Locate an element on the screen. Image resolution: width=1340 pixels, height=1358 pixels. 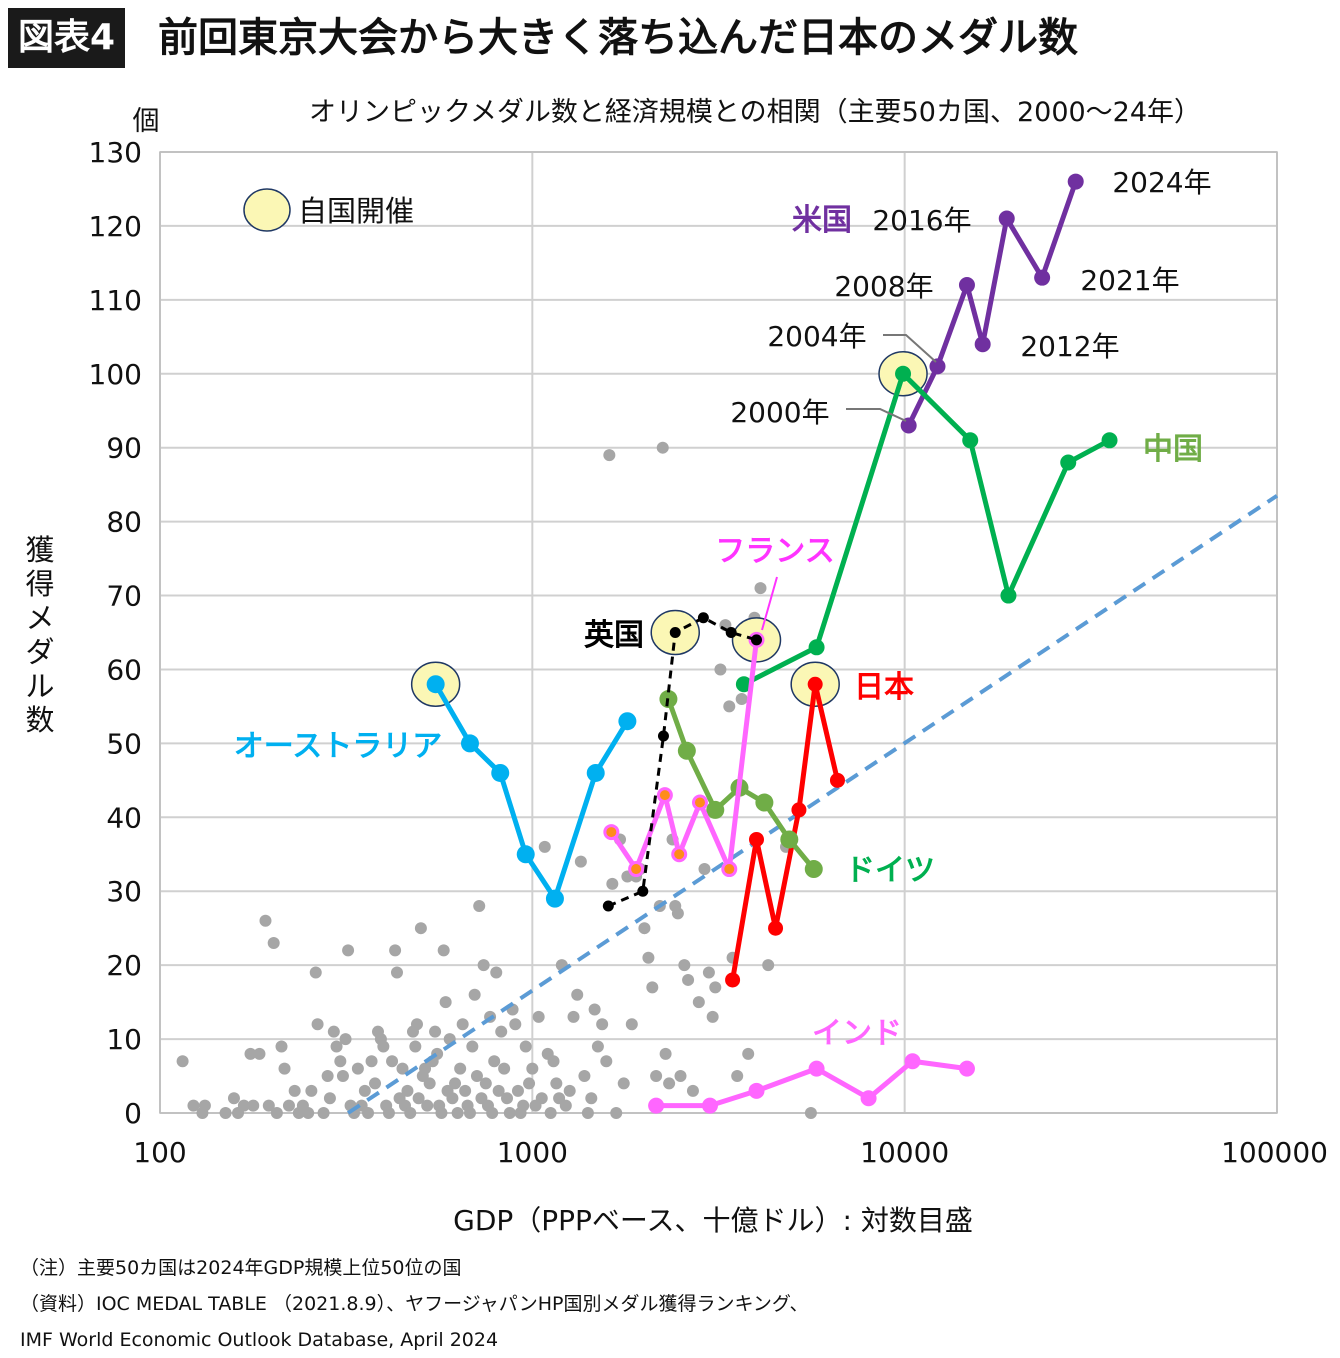
series-インド is located at coordinates (811, 1083).